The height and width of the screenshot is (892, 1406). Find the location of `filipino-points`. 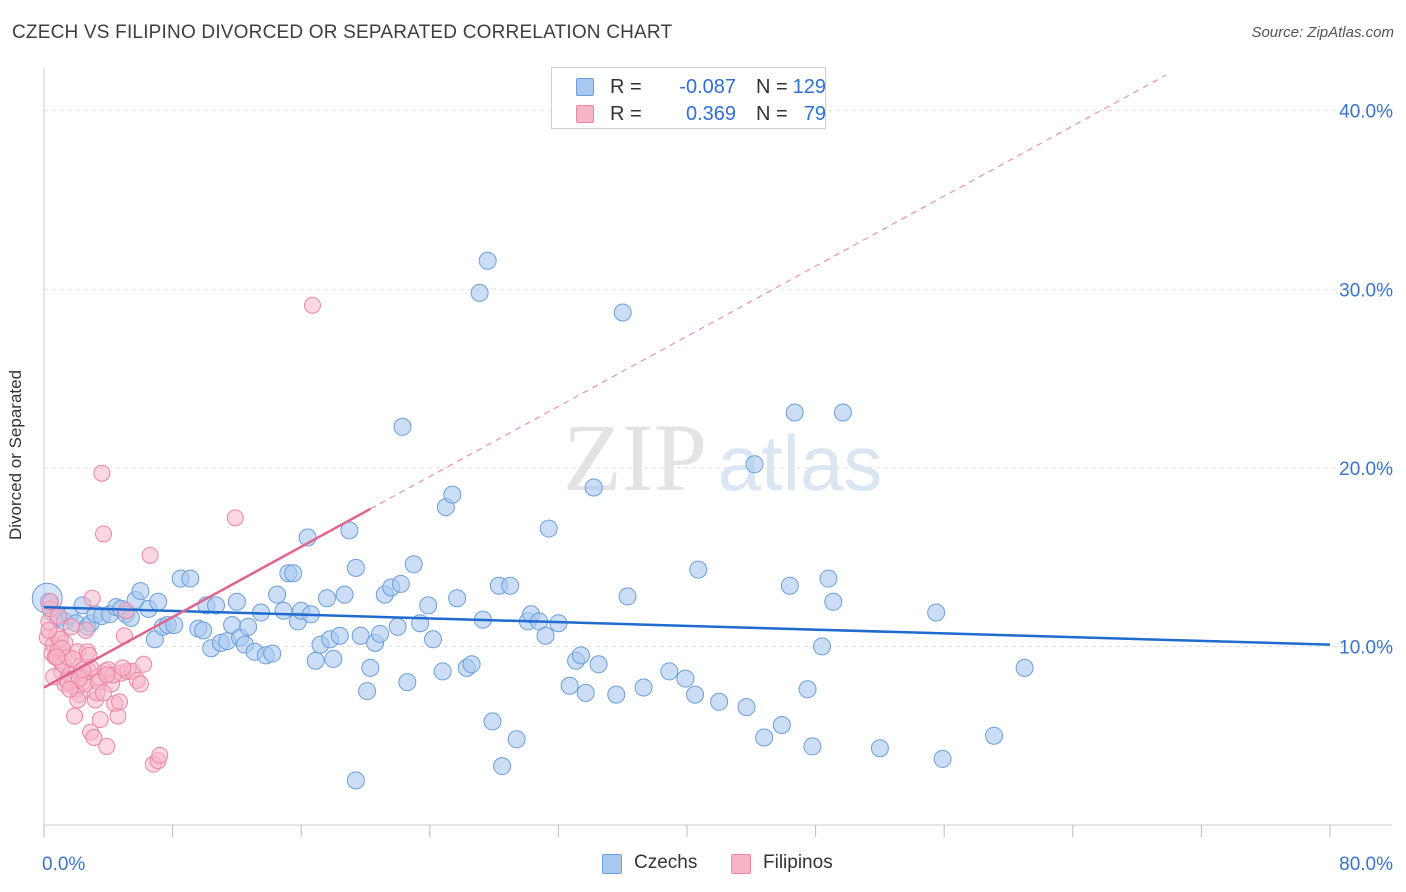

filipino-points is located at coordinates (179, 534).